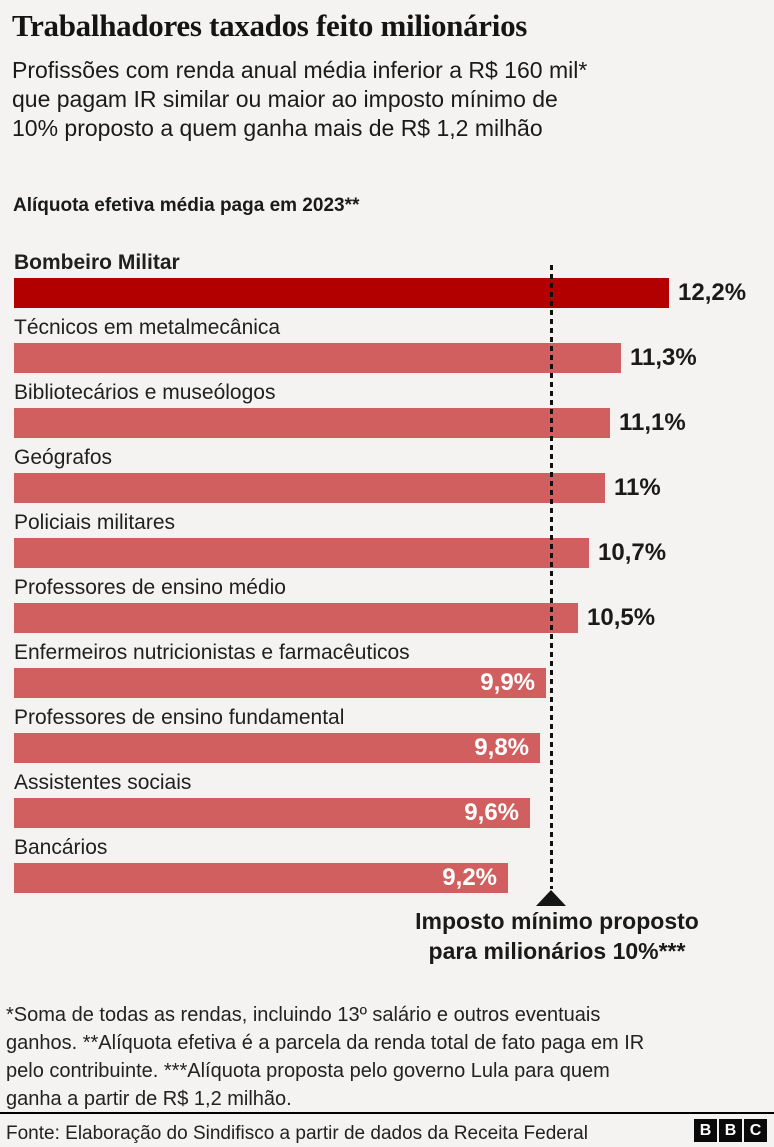 This screenshot has height=1147, width=774. Describe the element at coordinates (712, 292) in the screenshot. I see `bar-value-label: 12,2%` at that location.